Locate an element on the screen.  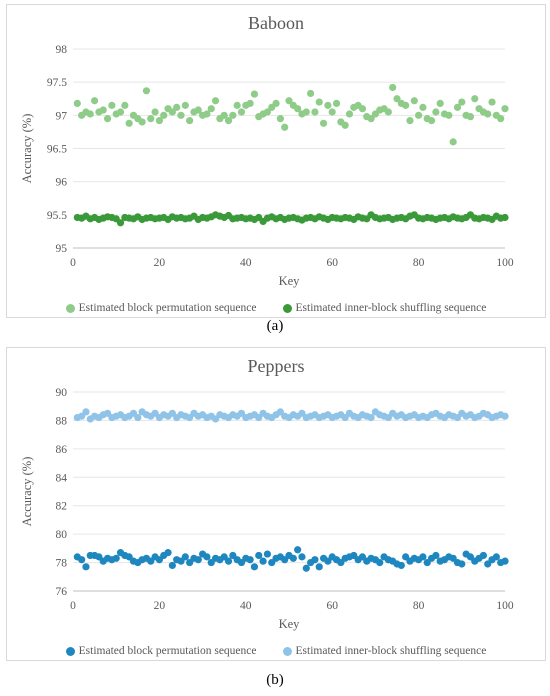
y-tick-label: 97 is located at coordinates (62, 116).